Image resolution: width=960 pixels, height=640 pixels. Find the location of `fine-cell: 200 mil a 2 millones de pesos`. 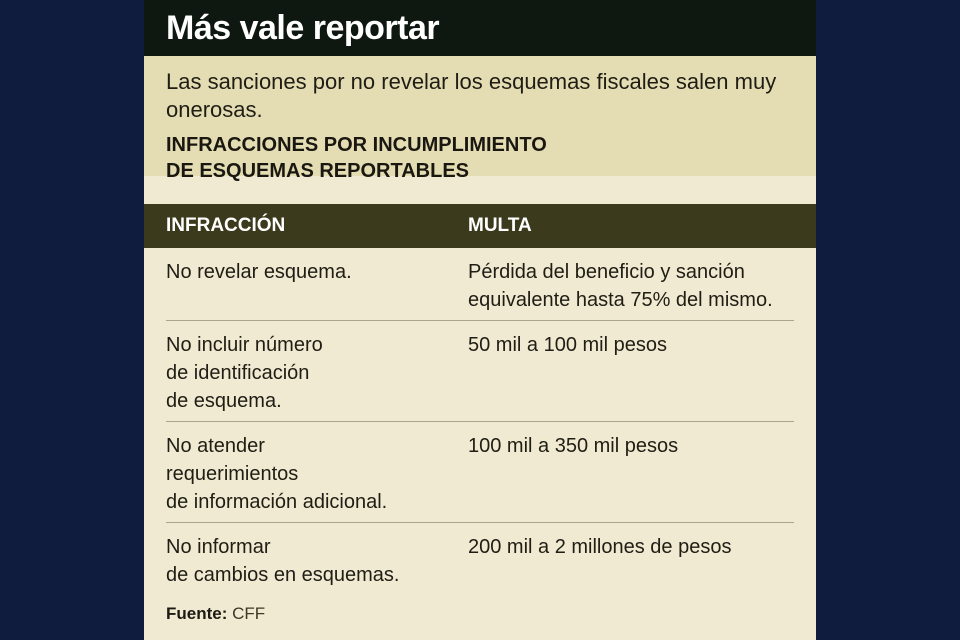

fine-cell: 200 mil a 2 millones de pesos is located at coordinates (600, 547).